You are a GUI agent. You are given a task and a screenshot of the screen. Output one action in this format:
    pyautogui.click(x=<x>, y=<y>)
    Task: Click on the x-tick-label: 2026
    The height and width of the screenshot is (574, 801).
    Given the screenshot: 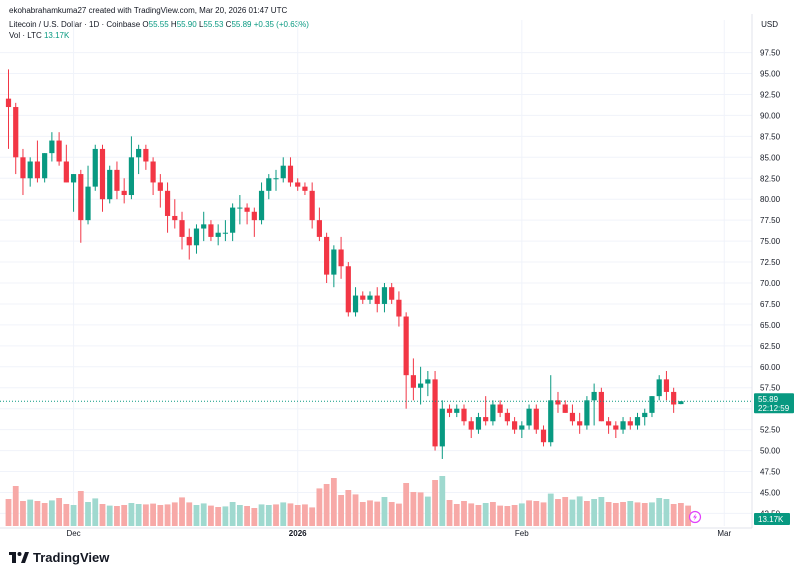 What is the action you would take?
    pyautogui.click(x=298, y=533)
    